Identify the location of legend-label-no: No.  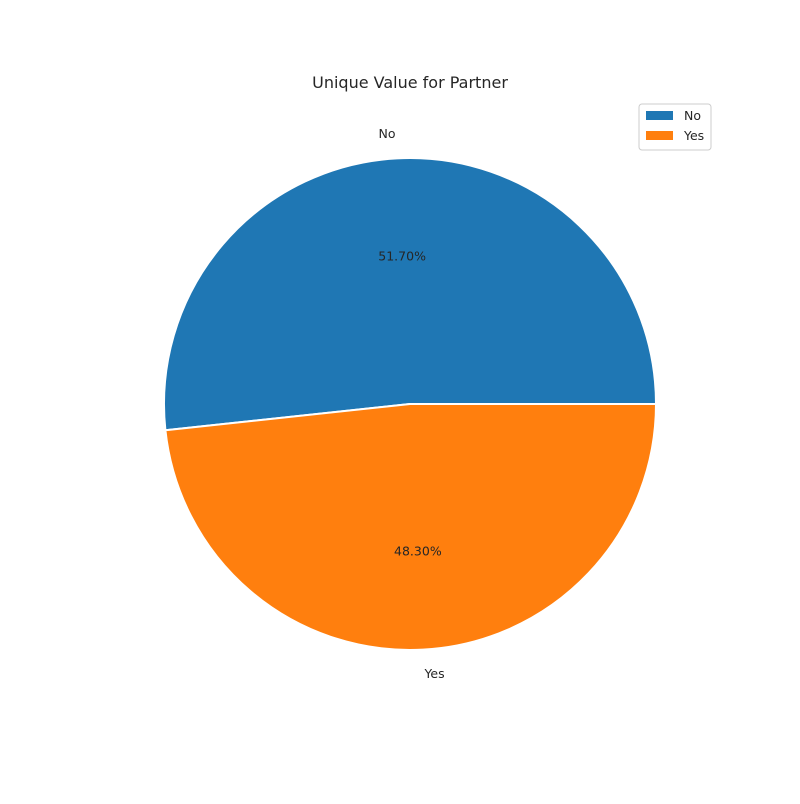
(692, 115).